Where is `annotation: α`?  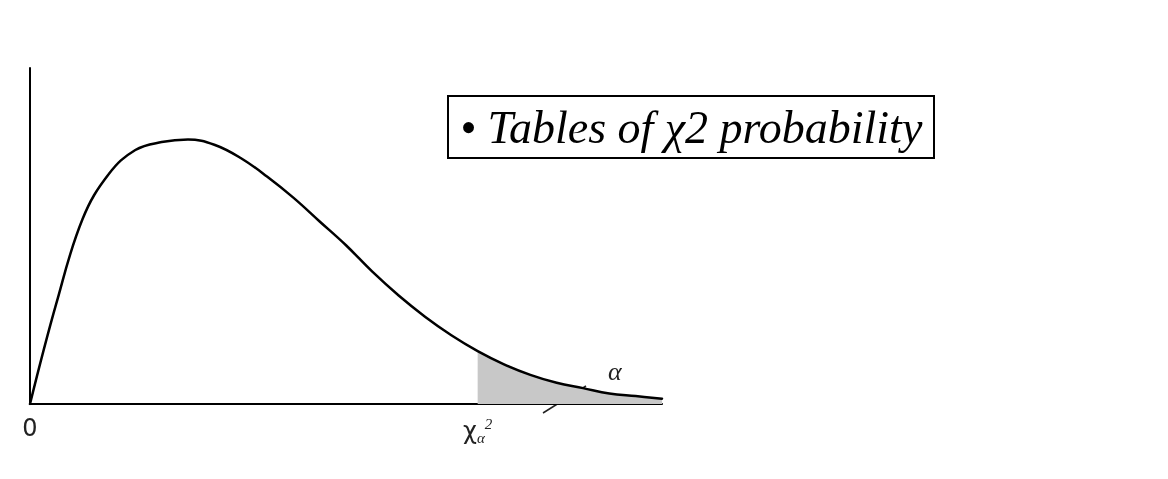
annotation: α is located at coordinates (615, 371).